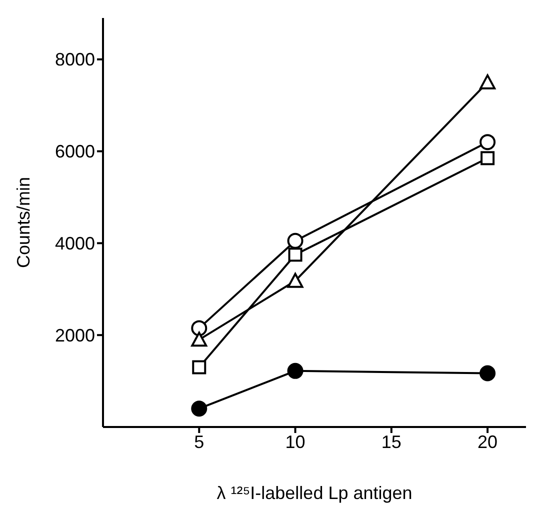 The width and height of the screenshot is (544, 525). I want to click on x-tick-label: 15, so click(391, 442).